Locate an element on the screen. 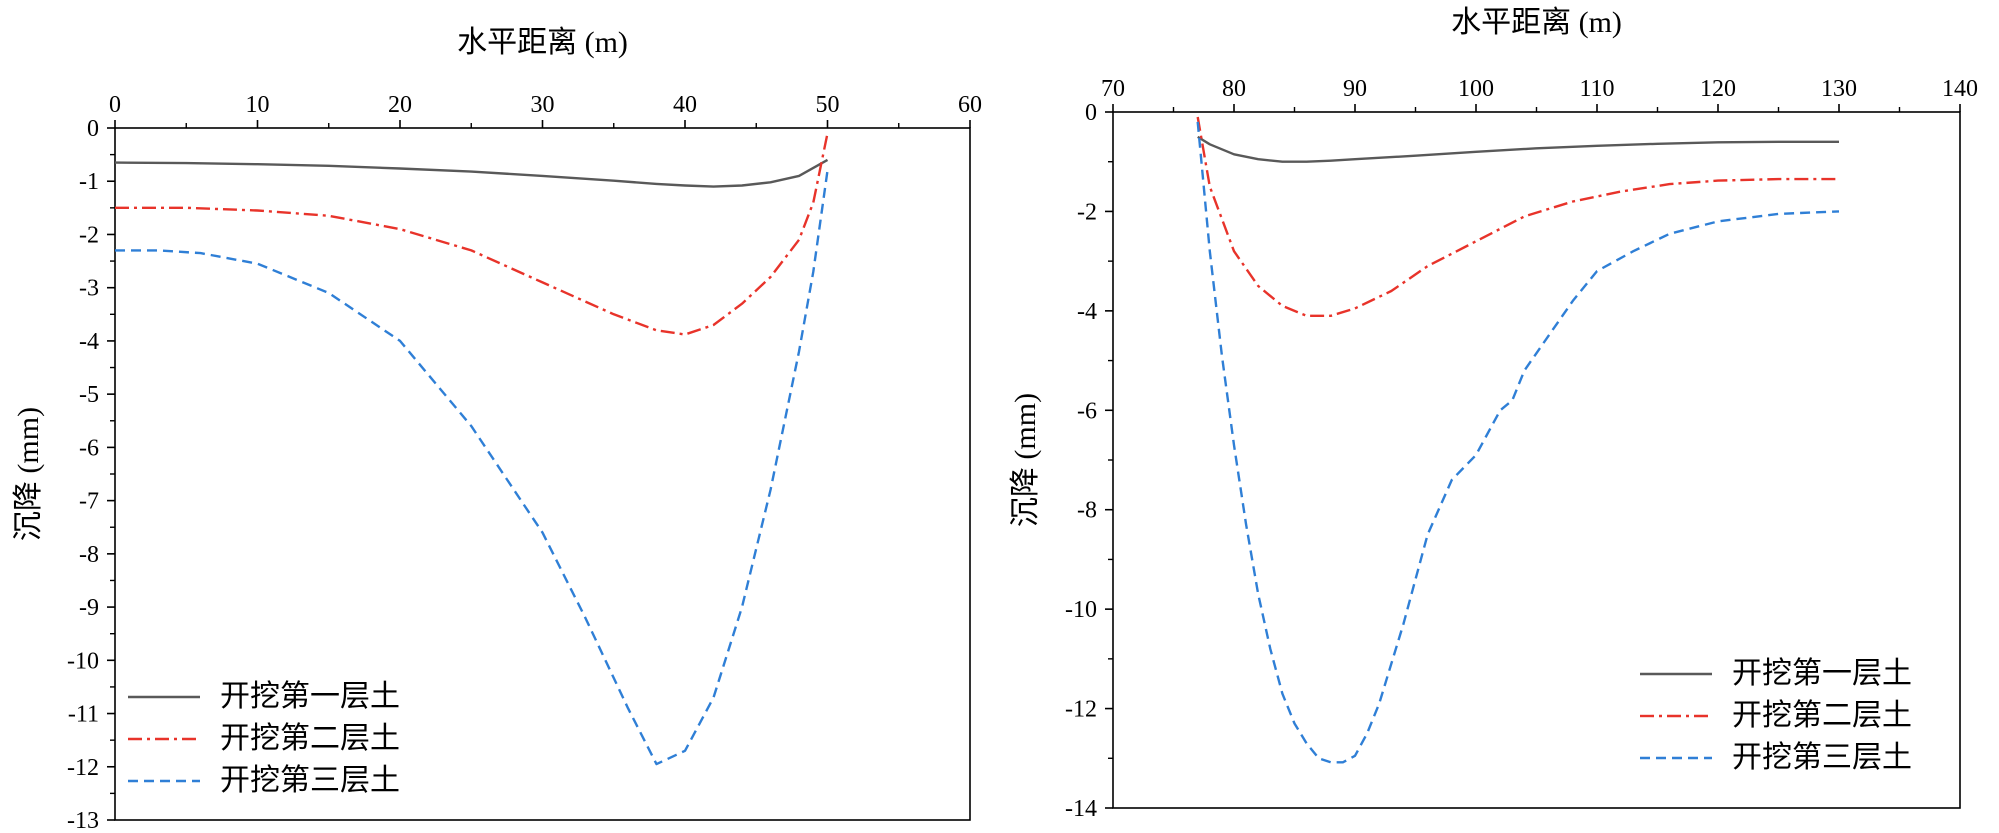  x-tick-label: 120 is located at coordinates (1718, 89).